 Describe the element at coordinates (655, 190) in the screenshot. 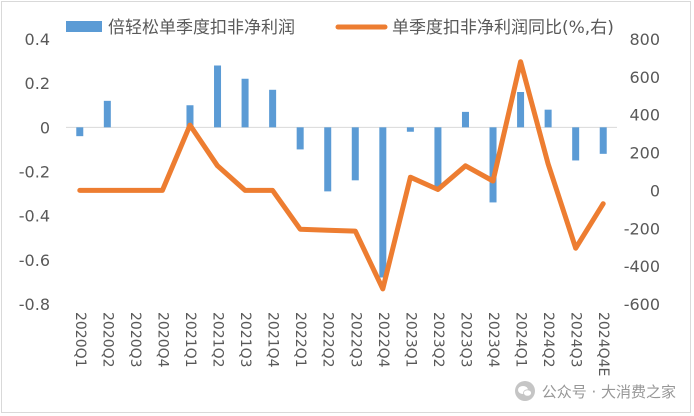

I see `y-right-tick-label: 0` at that location.